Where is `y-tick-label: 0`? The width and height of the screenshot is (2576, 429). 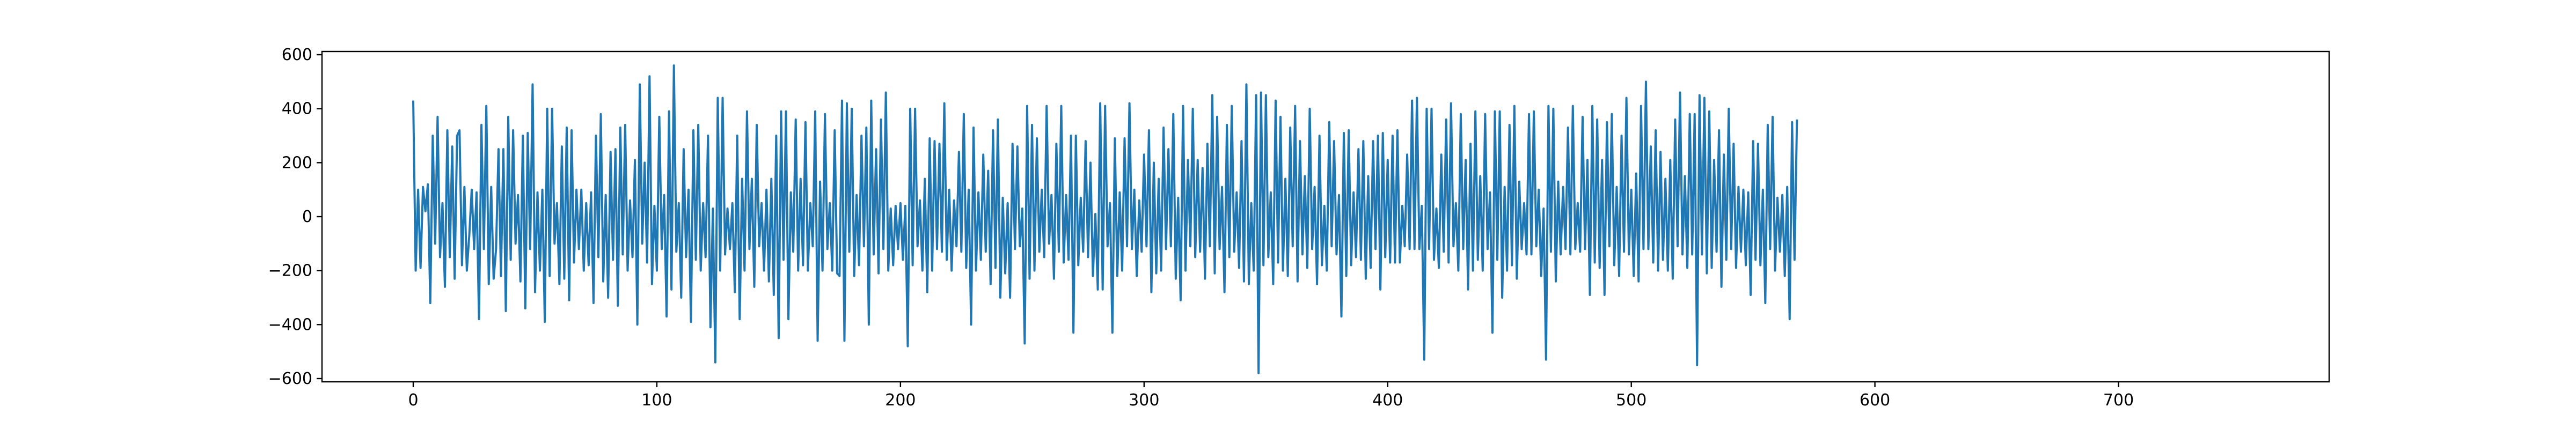 y-tick-label: 0 is located at coordinates (307, 217).